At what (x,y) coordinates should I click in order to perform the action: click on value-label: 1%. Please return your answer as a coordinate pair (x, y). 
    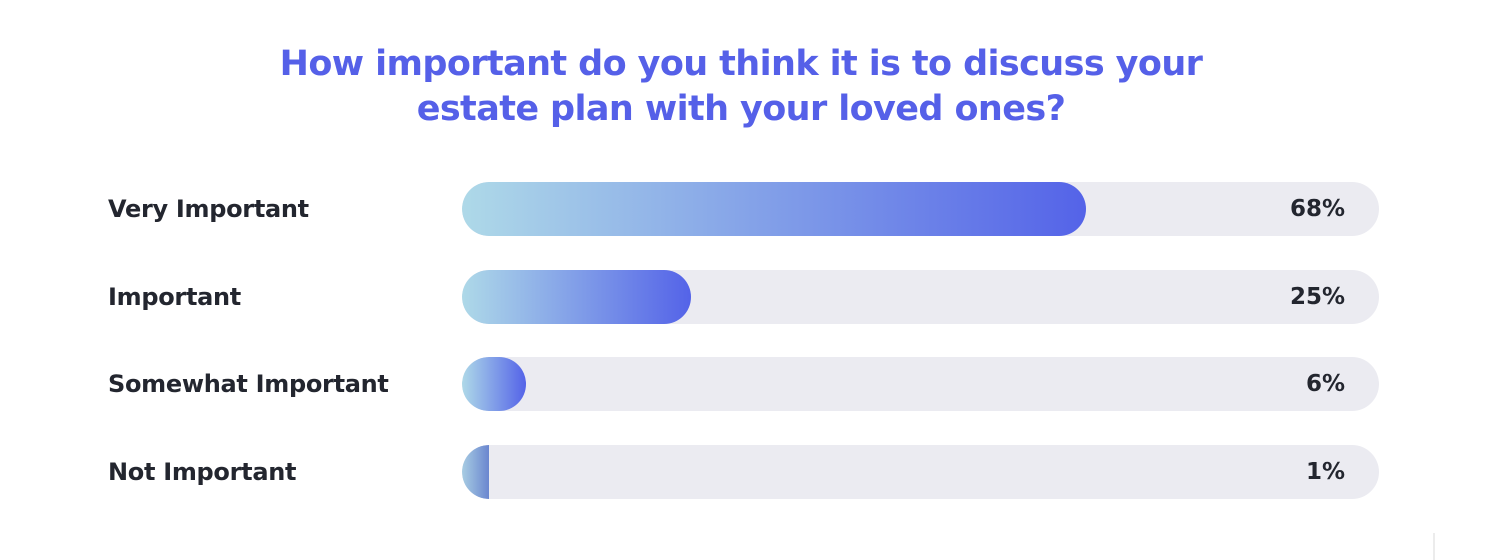
    Looking at the image, I should click on (1325, 471).